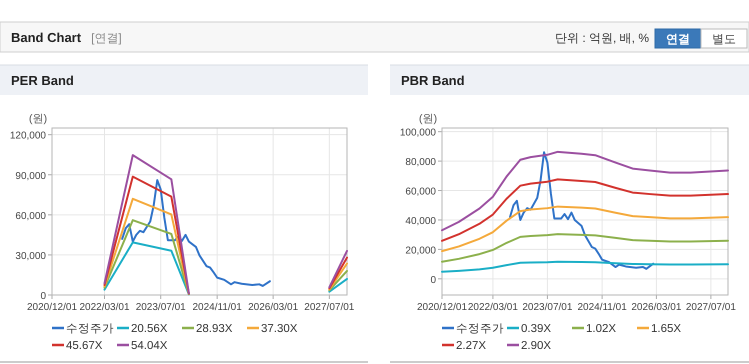  I want to click on chart-title: PBR Band, so click(433, 80).